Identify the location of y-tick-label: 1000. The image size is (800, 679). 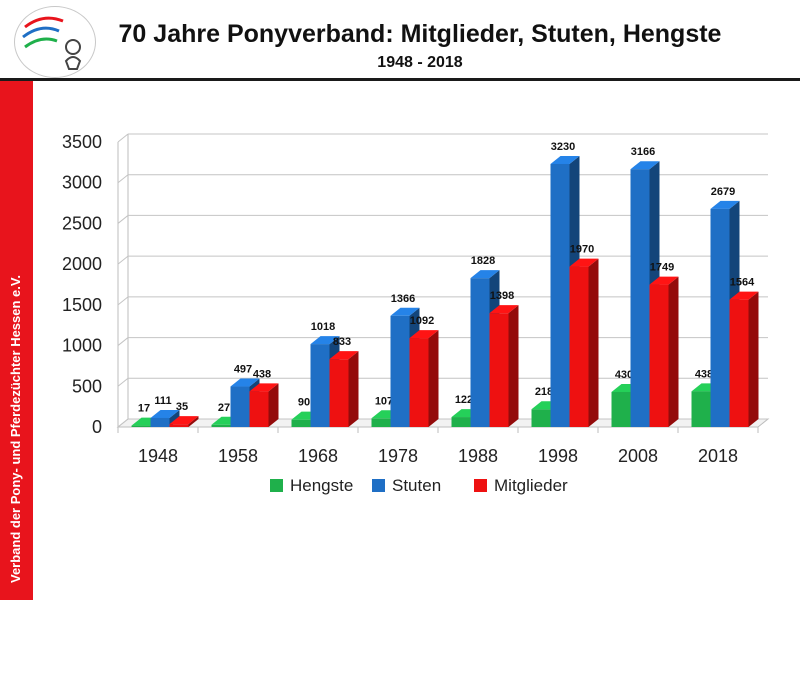
(82, 346).